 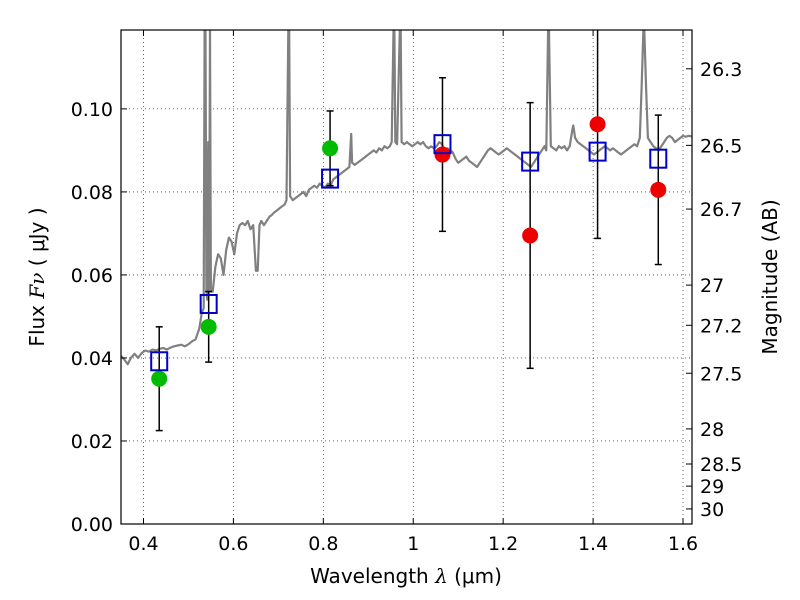 I want to click on x-tick-label: 1.4, so click(x=593, y=544).